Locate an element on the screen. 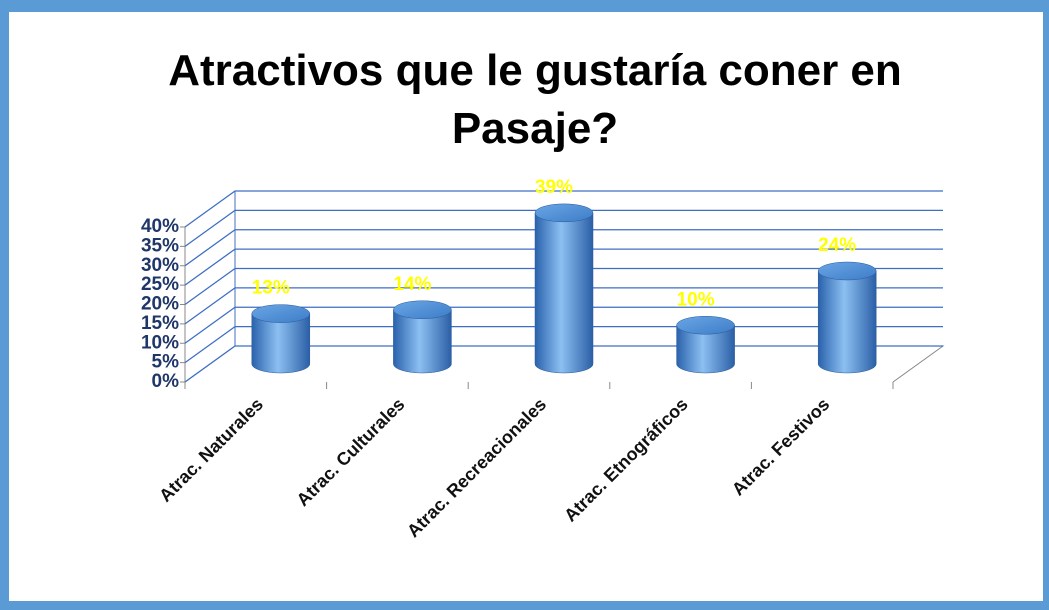 Image resolution: width=1049 pixels, height=610 pixels. y-tick-label: 25% is located at coordinates (160, 284).